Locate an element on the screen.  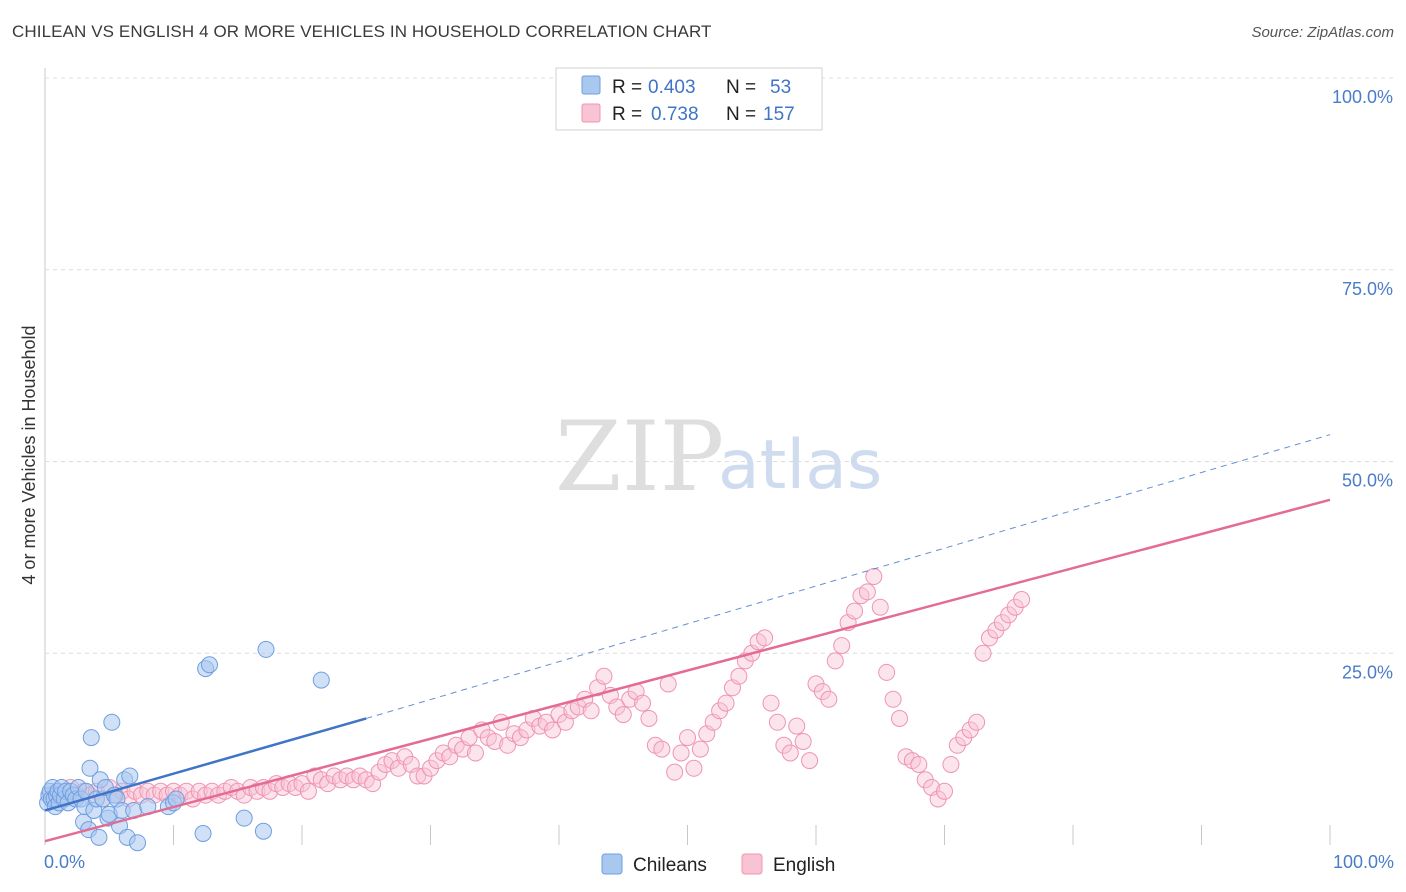
legend-n-label-english: N = is located at coordinates (741, 114).